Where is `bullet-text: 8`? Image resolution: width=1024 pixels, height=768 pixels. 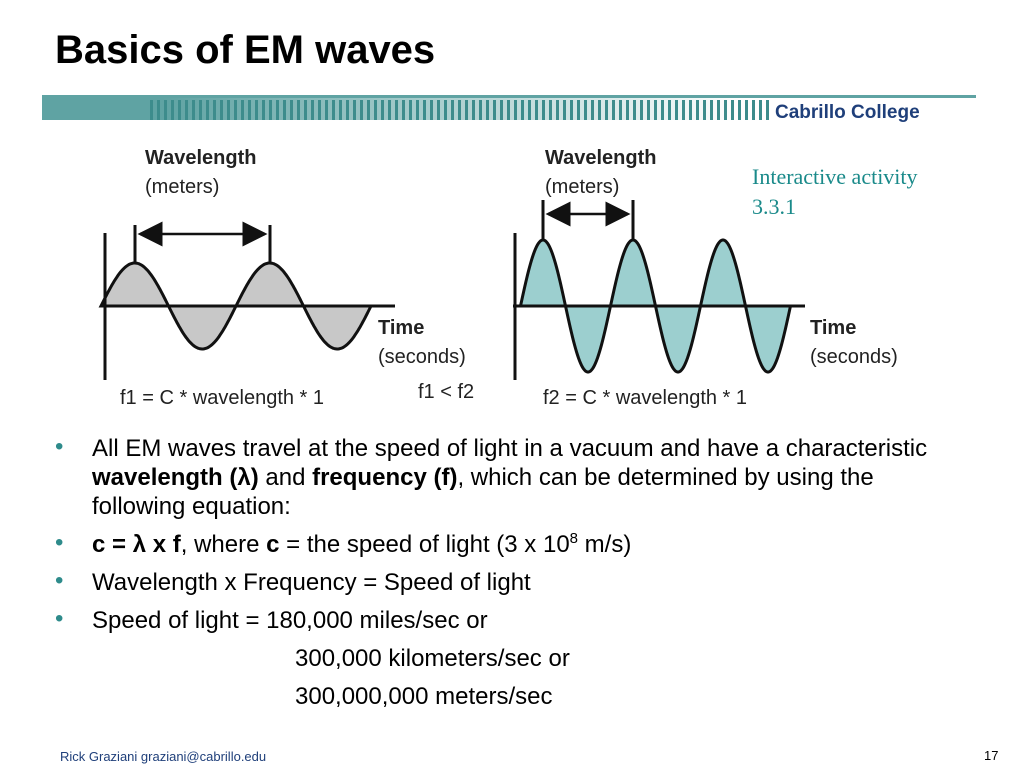 bullet-text: 8 is located at coordinates (574, 538).